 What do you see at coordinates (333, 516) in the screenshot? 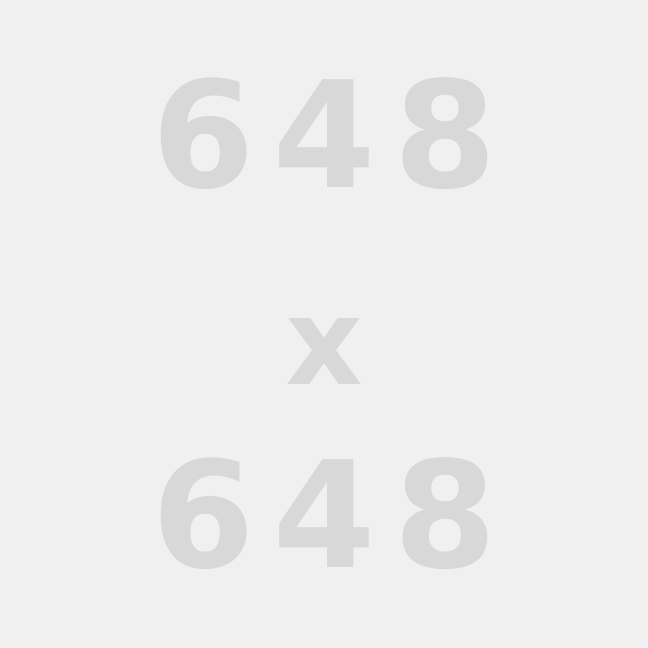
I see `placeholder-height-text: 648` at bounding box center [333, 516].